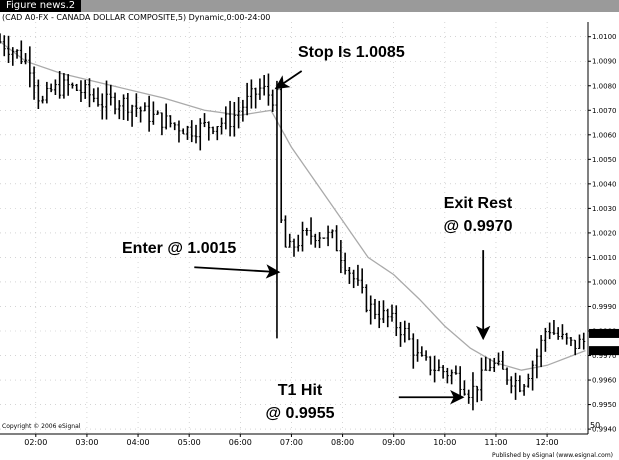  What do you see at coordinates (604, 37) in the screenshot?
I see `y-tick-label: 1.0100` at bounding box center [604, 37].